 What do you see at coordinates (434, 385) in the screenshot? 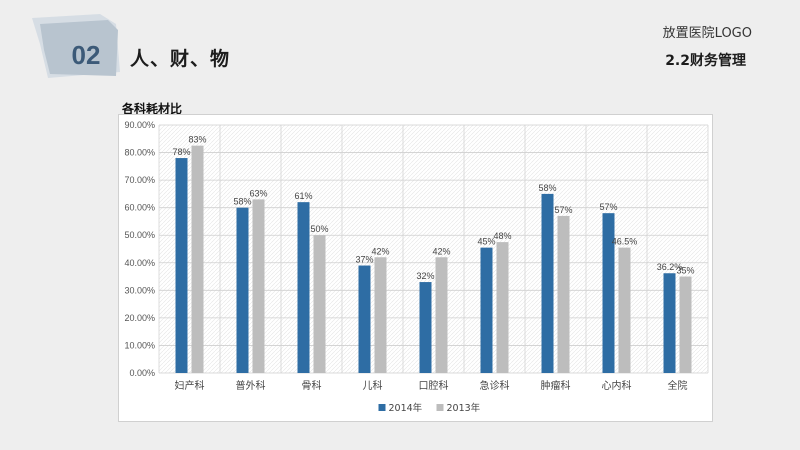
I see `x-tick-label: 口腔科` at bounding box center [434, 385].